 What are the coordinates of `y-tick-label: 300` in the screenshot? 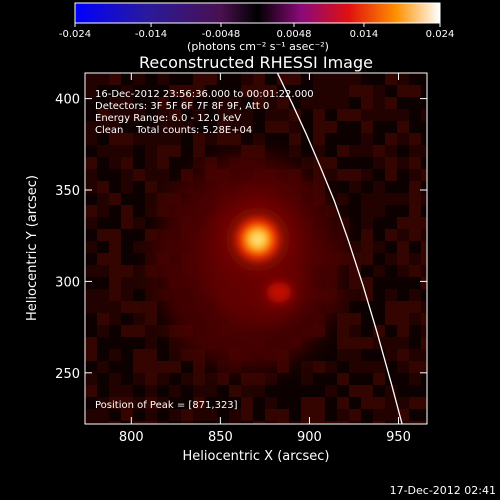 It's located at (67, 282).